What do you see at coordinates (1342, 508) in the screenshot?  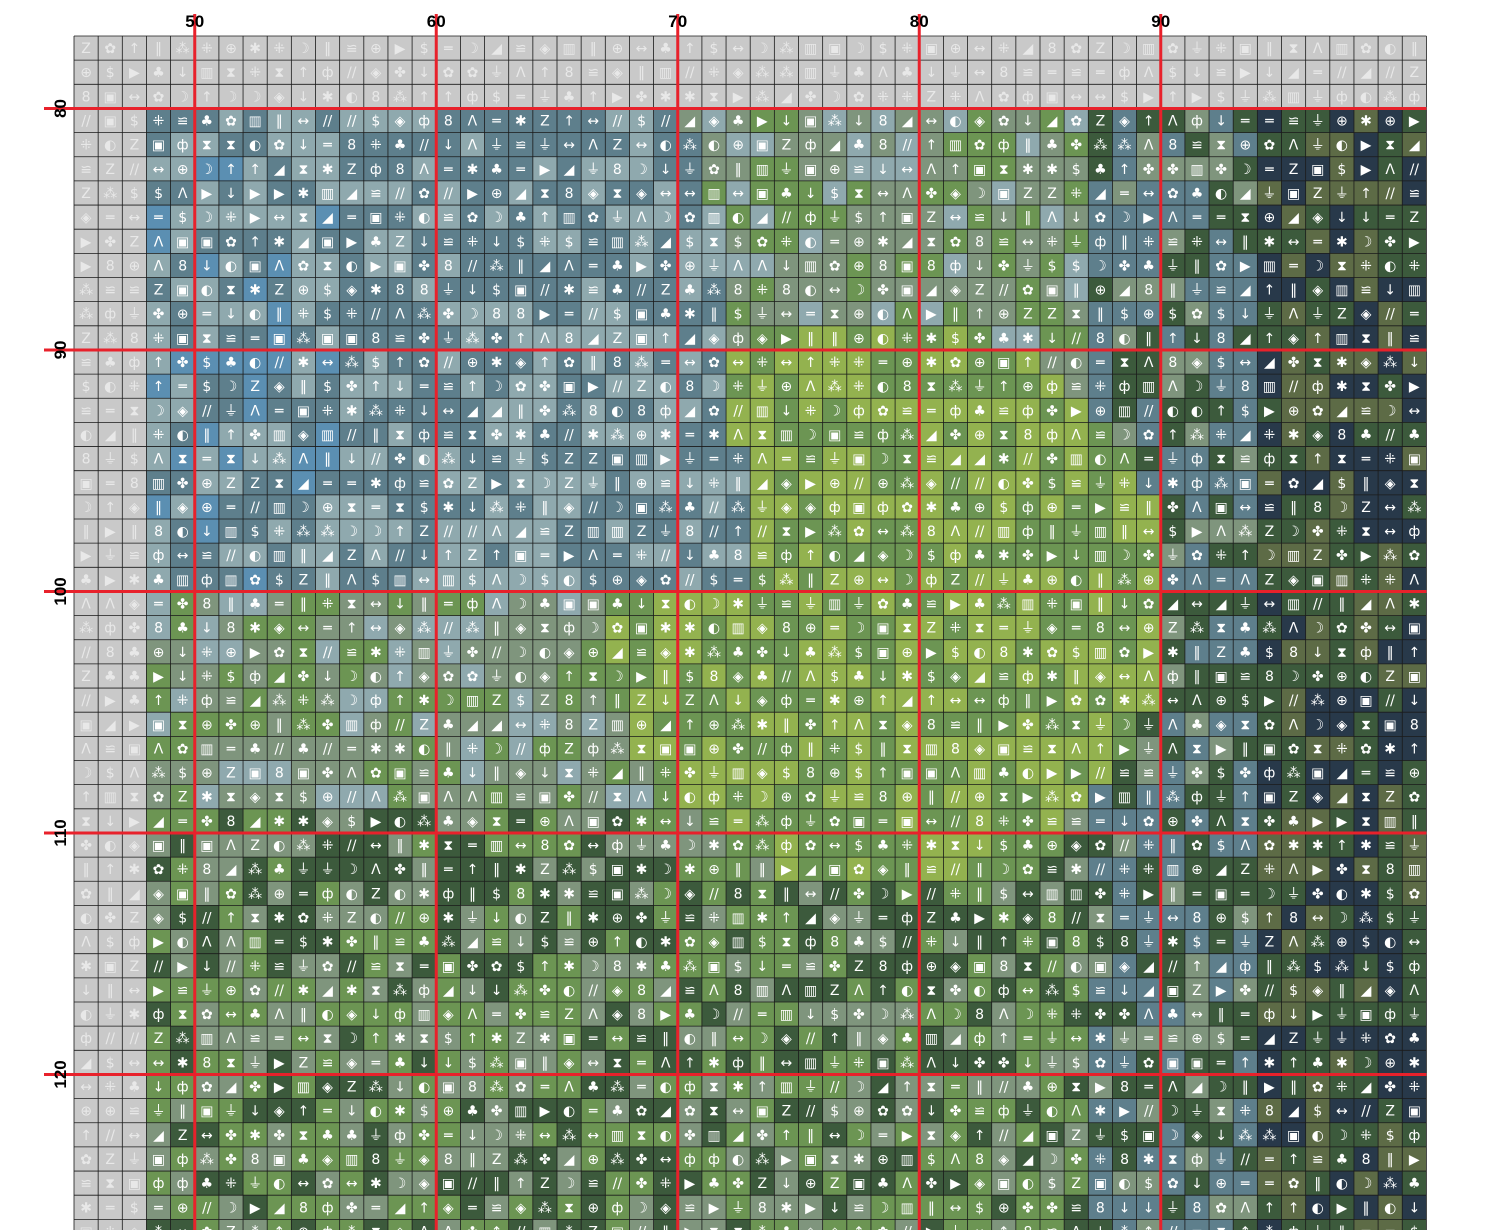 I see `stitch-symbol: ☽` at bounding box center [1342, 508].